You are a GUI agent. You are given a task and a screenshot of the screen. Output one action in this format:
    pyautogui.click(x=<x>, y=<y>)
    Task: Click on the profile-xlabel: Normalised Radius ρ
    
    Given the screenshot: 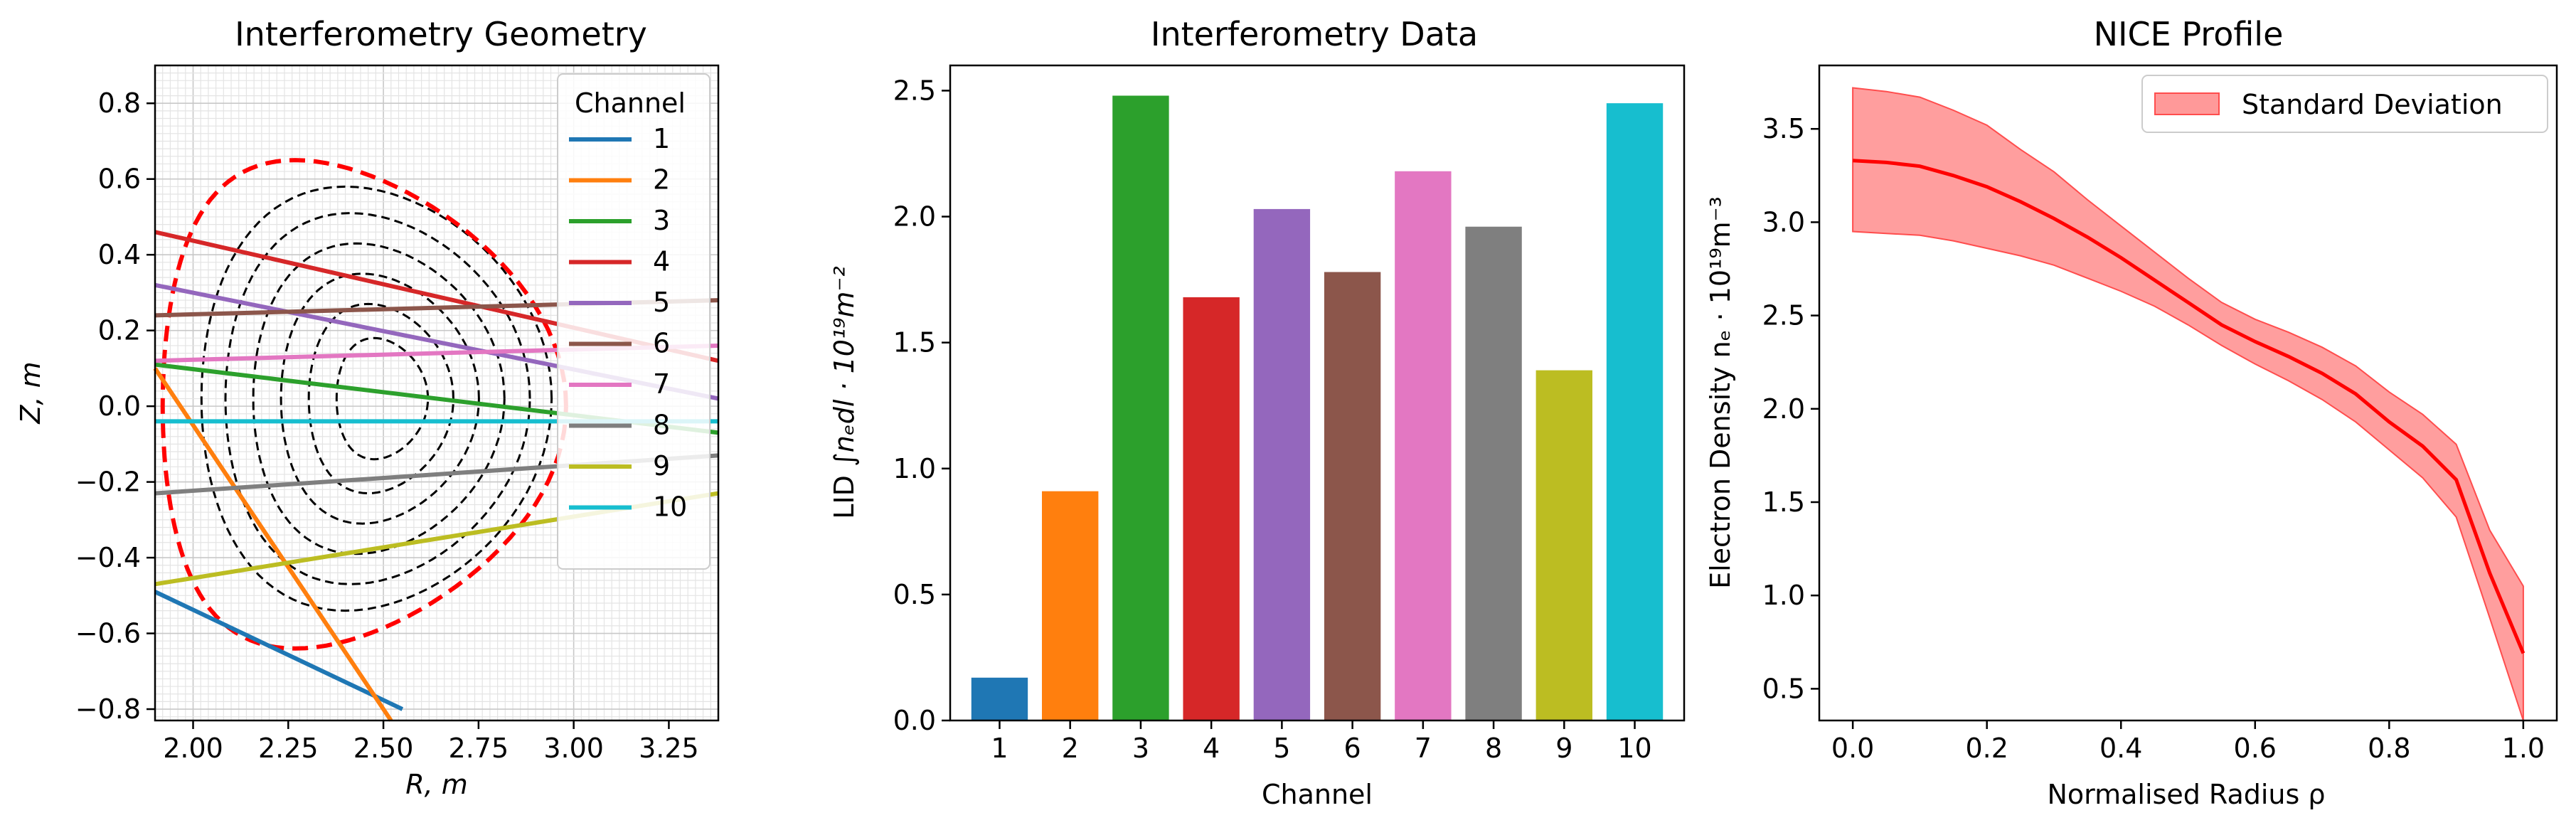 What is the action you would take?
    pyautogui.click(x=2186, y=795)
    